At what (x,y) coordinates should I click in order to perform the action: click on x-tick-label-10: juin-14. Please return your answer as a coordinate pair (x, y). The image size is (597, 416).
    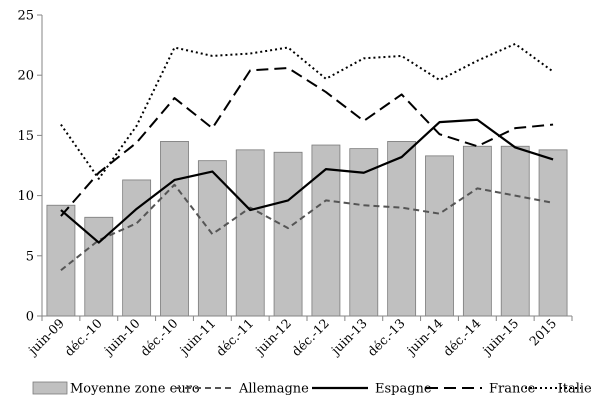
    Looking at the image, I should click on (423, 336).